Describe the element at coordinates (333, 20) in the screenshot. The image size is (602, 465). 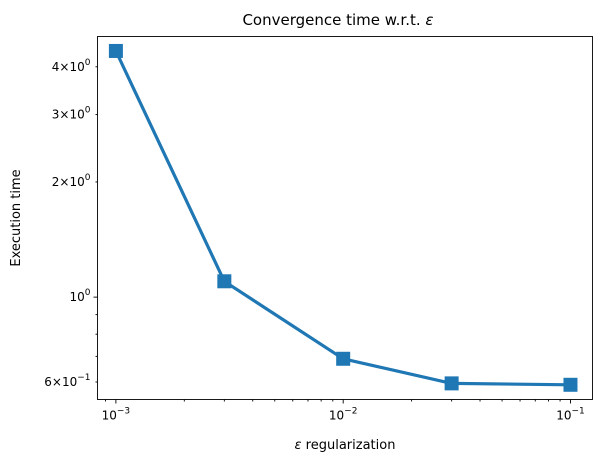
I see `chart-title-main: Convergence time w.r.t.` at that location.